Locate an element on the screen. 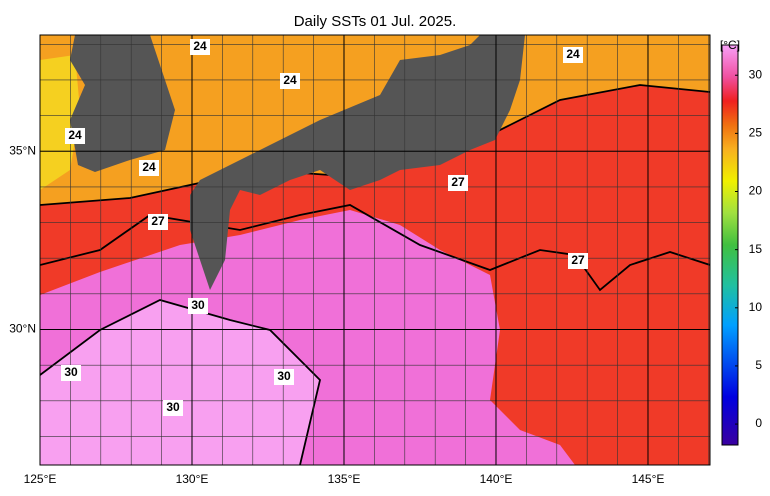 Image resolution: width=770 pixels, height=496 pixels. map-title: Daily SSTs 01 Jul. 2025. is located at coordinates (375, 21).